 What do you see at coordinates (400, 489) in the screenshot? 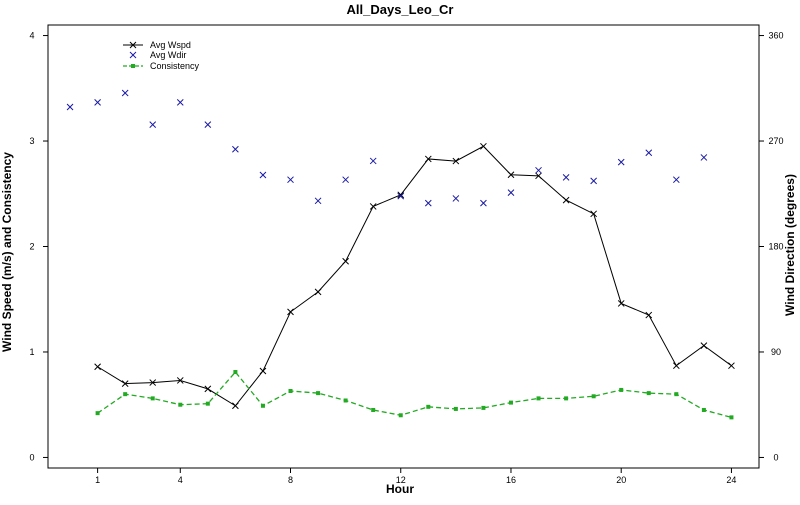
I see `x-axis-label: Hour` at bounding box center [400, 489].